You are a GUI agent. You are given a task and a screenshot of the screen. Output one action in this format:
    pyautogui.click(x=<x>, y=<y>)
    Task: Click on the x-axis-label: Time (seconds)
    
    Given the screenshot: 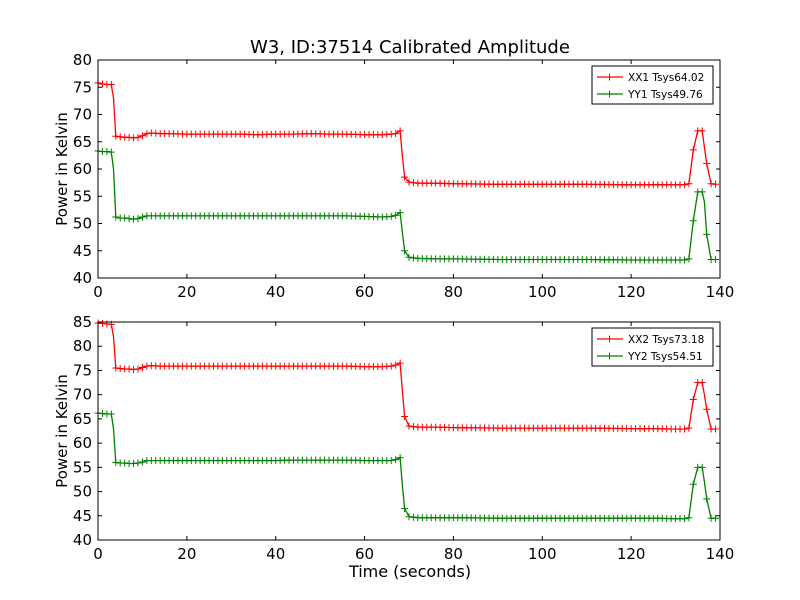 What is the action you would take?
    pyautogui.click(x=409, y=571)
    